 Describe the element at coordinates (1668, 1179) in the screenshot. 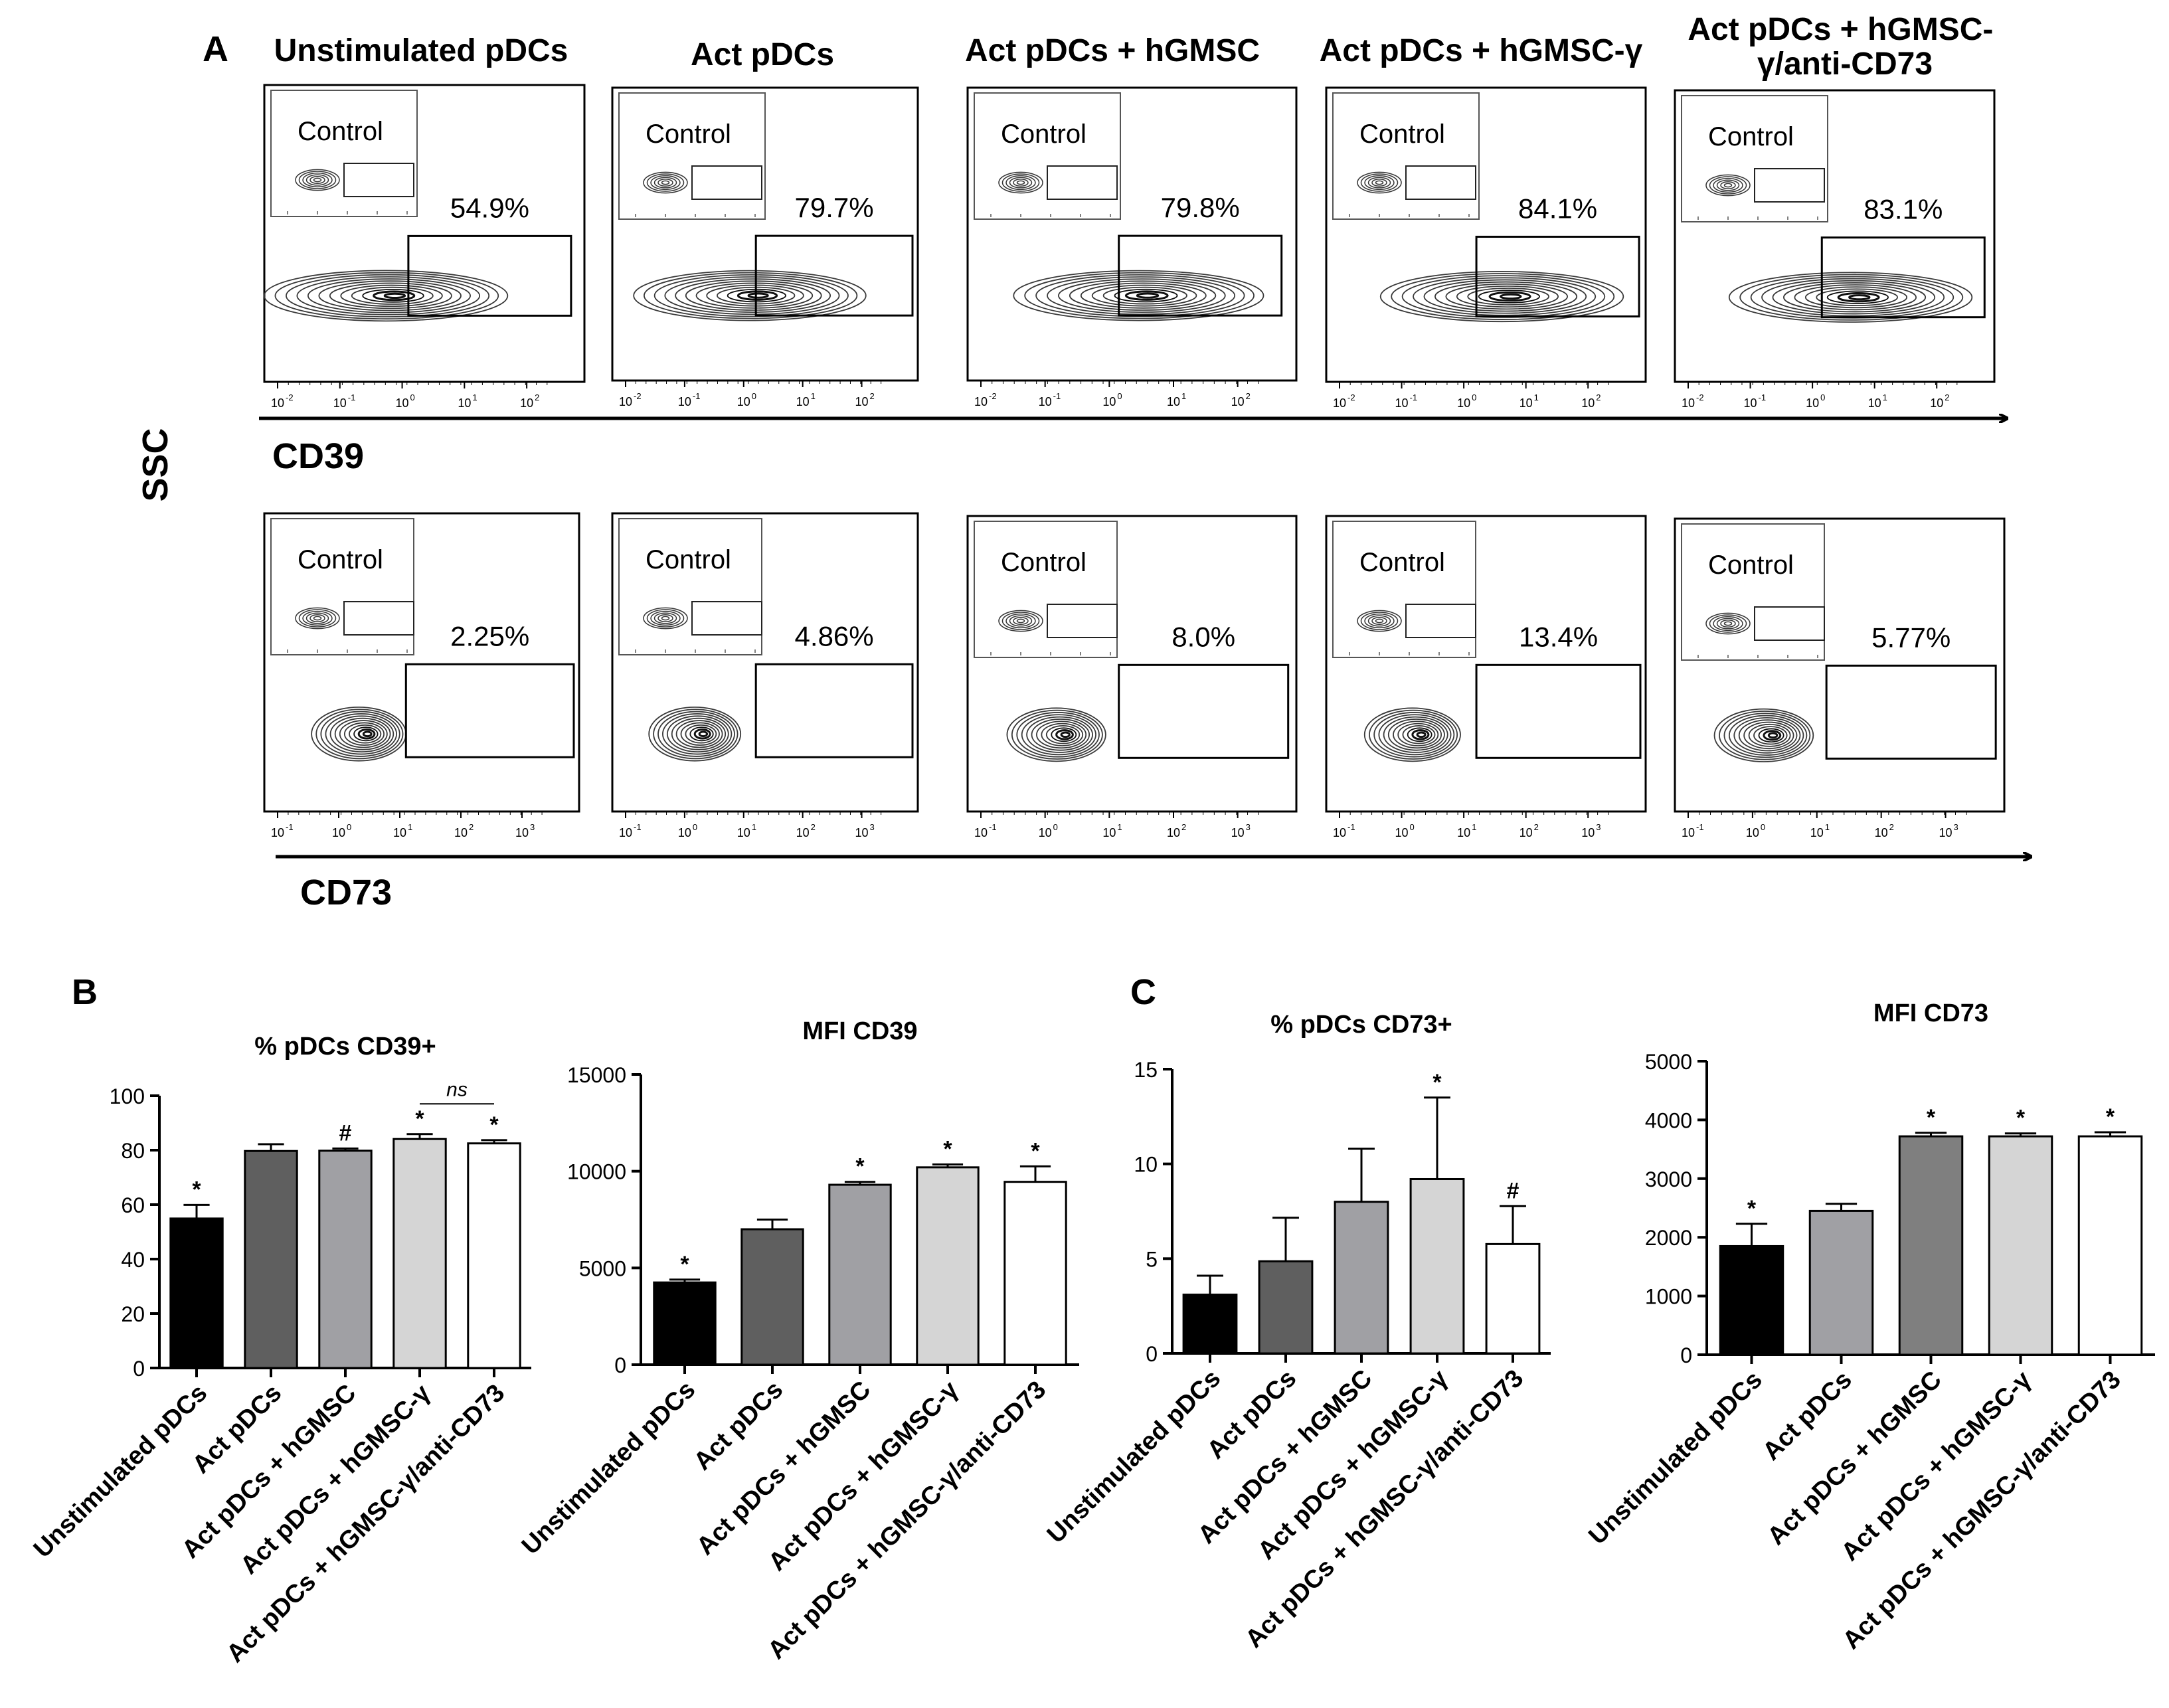

I see `y-tick-label: 3000` at that location.